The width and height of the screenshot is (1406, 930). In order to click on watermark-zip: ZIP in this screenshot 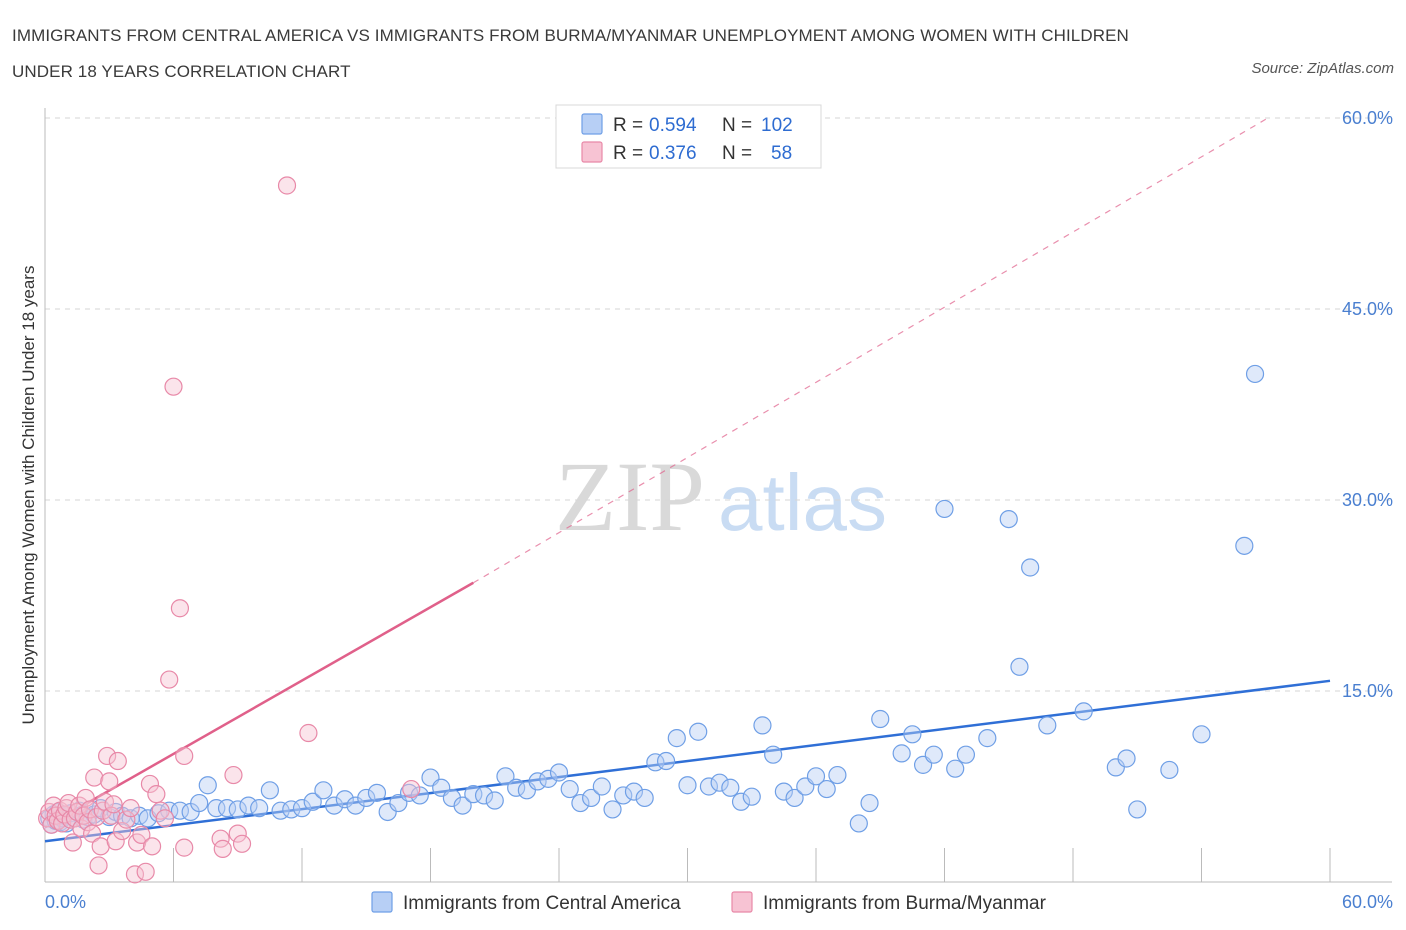, I will do `click(630, 496)`.